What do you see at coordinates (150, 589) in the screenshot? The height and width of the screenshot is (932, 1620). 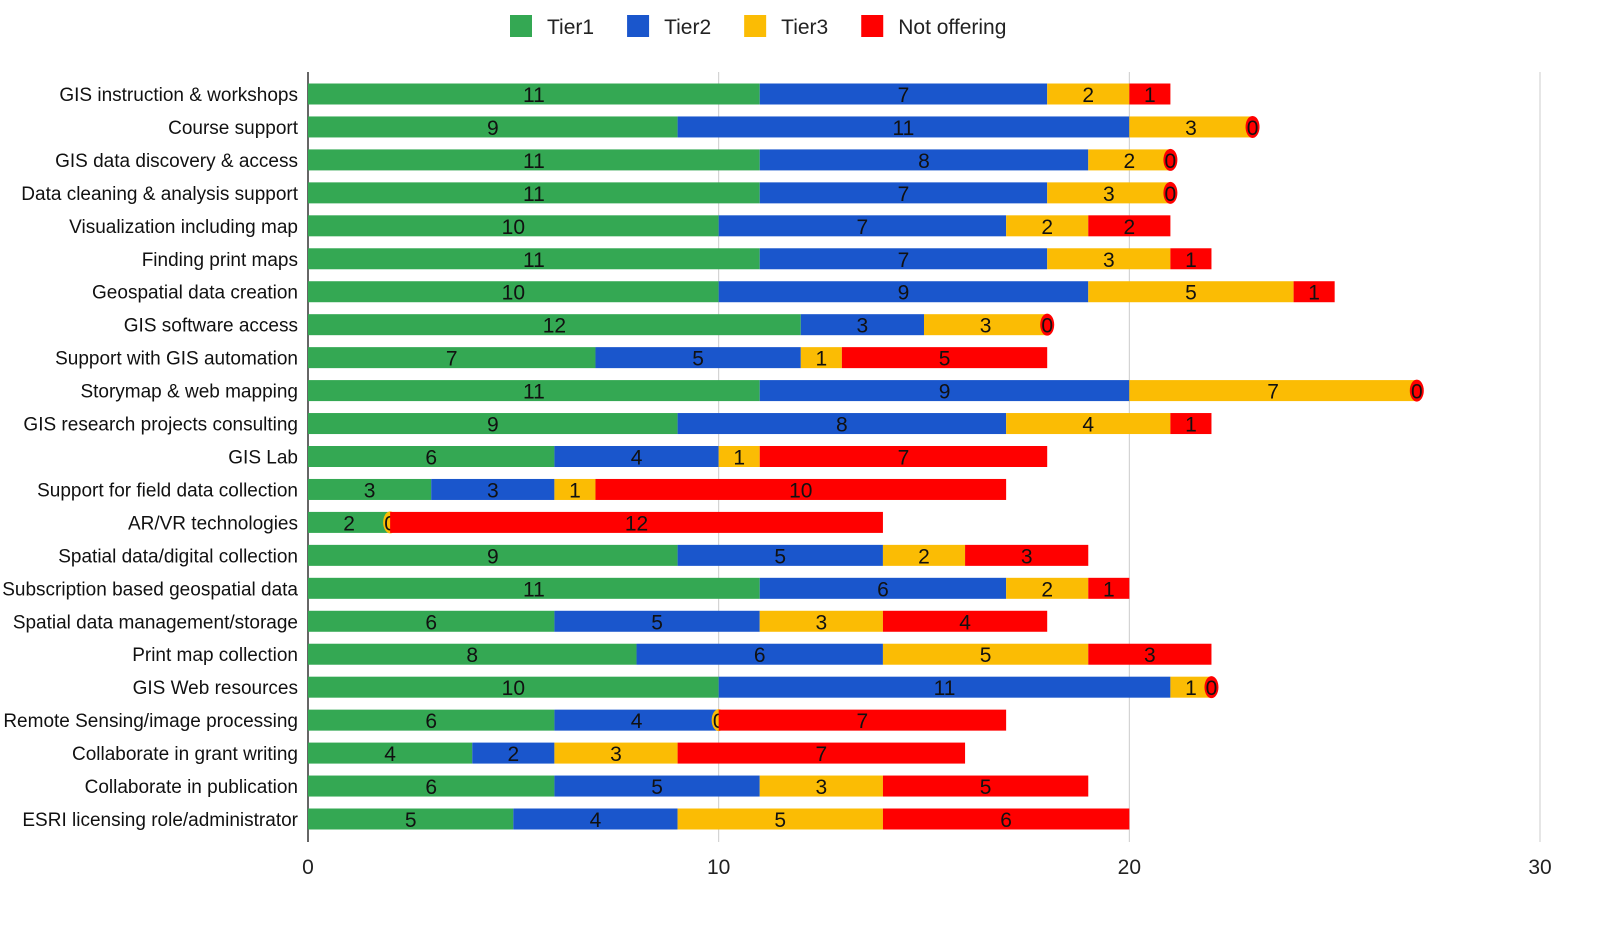 I see `category-label: Subscription based geospatial data` at bounding box center [150, 589].